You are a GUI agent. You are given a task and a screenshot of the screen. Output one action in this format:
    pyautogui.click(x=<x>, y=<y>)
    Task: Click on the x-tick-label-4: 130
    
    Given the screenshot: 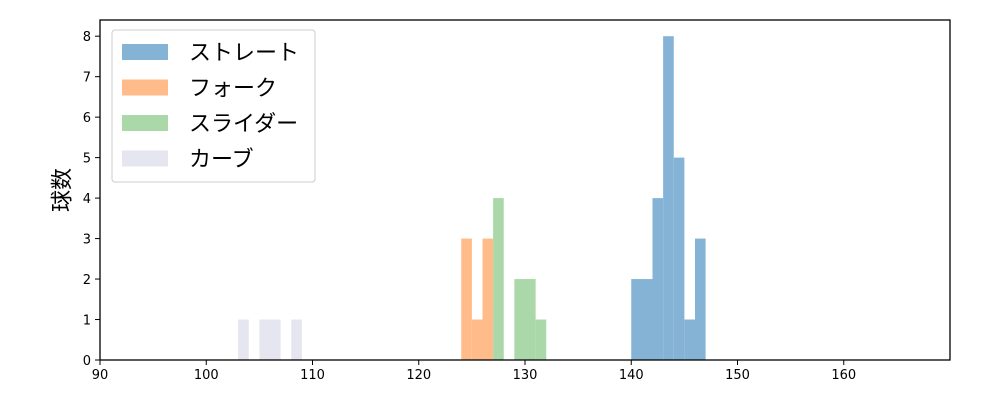 What is the action you would take?
    pyautogui.click(x=525, y=375)
    